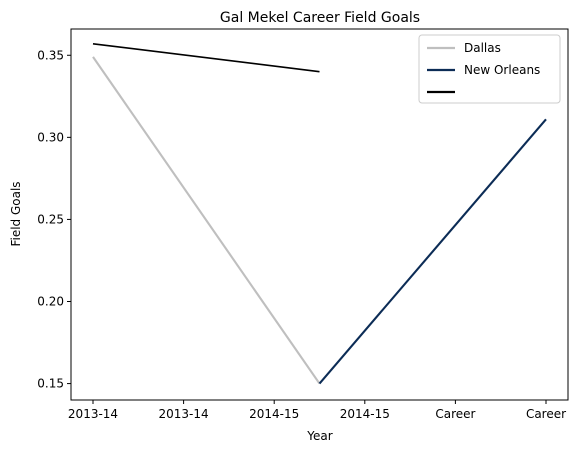 This screenshot has width=579, height=453. What do you see at coordinates (317, 410) in the screenshot?
I see `x-axis: 2013-14 2013-14 2014-15 2014-15 Career Career` at bounding box center [317, 410].